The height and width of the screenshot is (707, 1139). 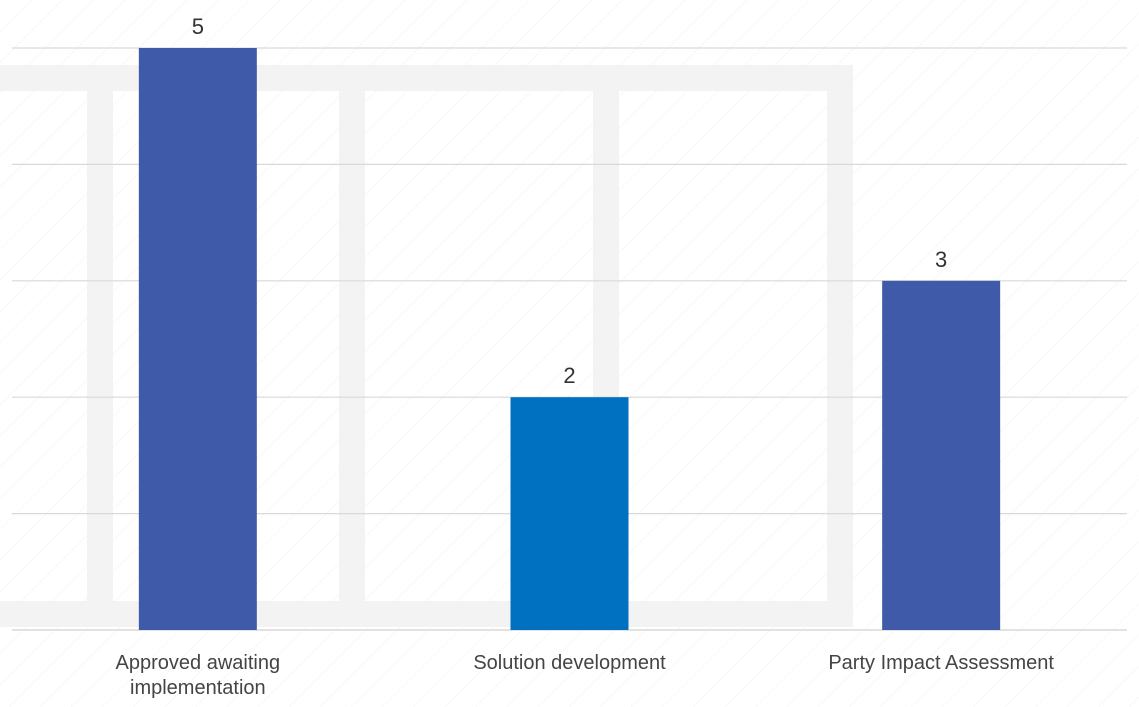 I want to click on data-label: 2, so click(x=569, y=375).